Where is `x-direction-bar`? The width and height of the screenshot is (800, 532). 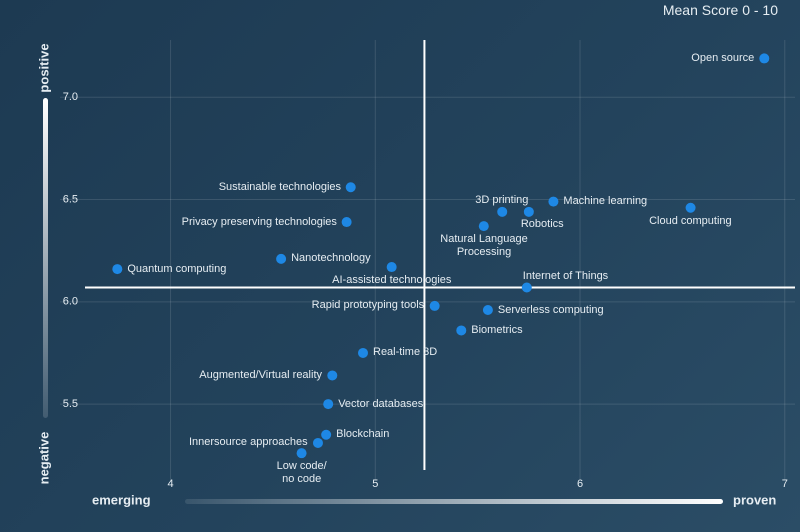
x-direction-bar is located at coordinates (454, 501).